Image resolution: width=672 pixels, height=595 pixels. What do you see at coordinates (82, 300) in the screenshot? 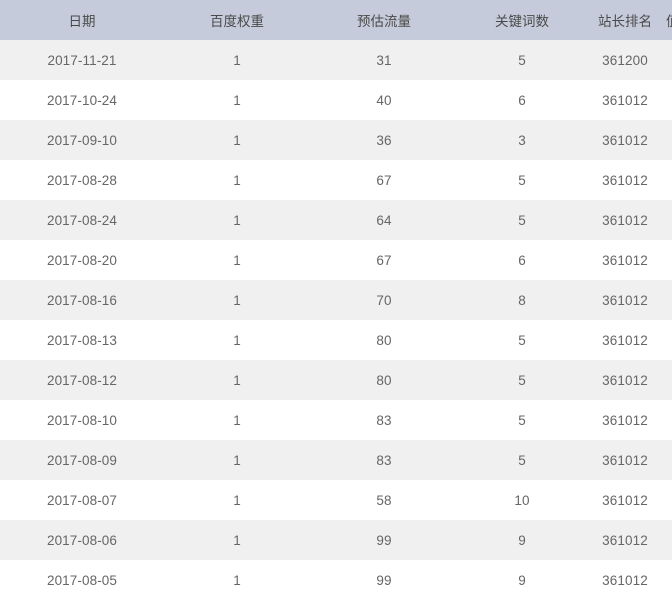
I see `cell-date: 2017-08-16` at bounding box center [82, 300].